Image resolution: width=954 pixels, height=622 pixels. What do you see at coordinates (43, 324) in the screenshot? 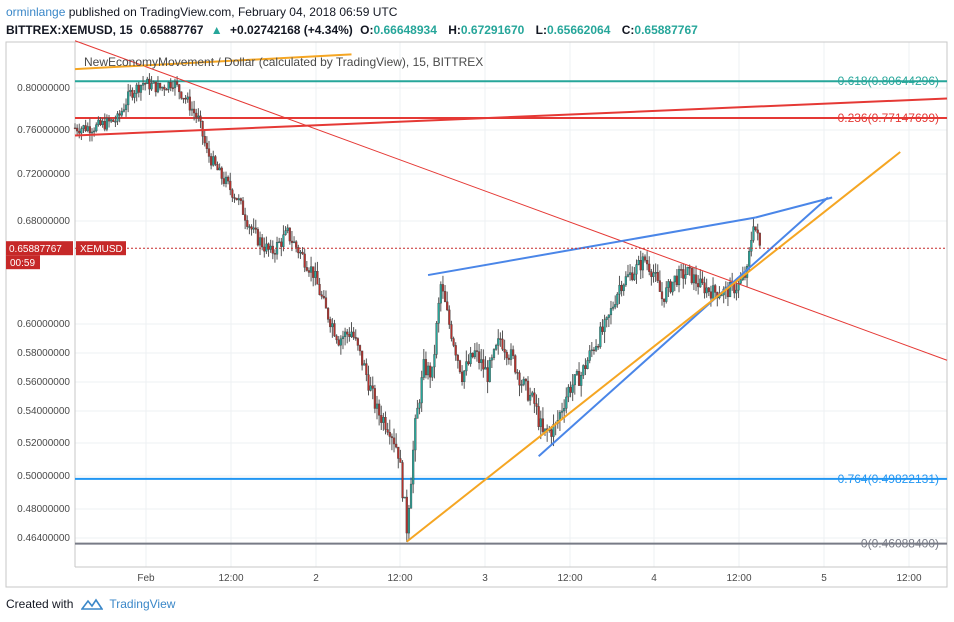
I see `y-tick-label: 0.60000000` at bounding box center [43, 324].